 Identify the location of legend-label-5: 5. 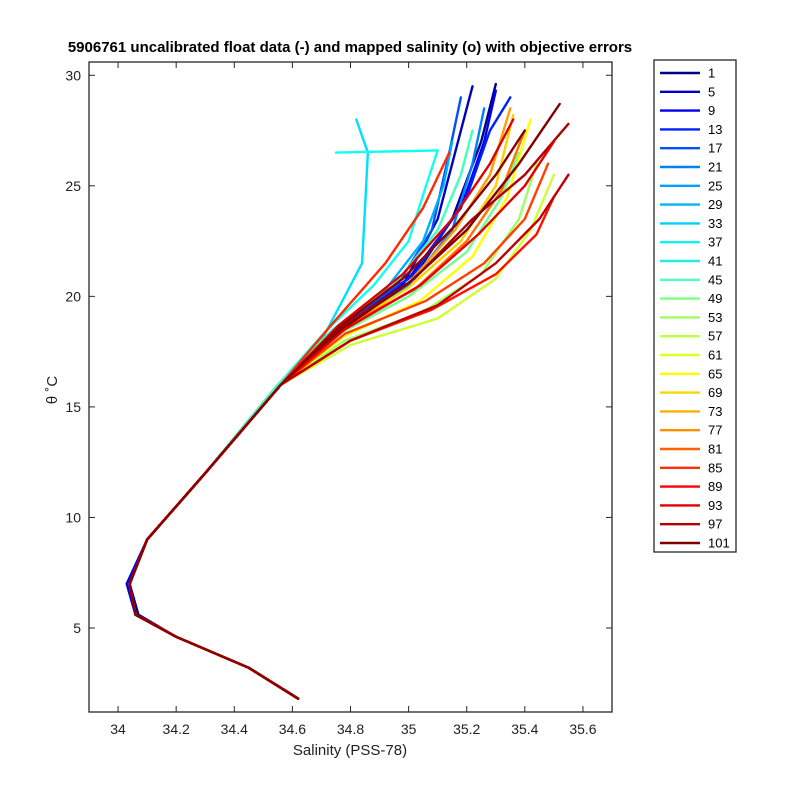
(711, 91).